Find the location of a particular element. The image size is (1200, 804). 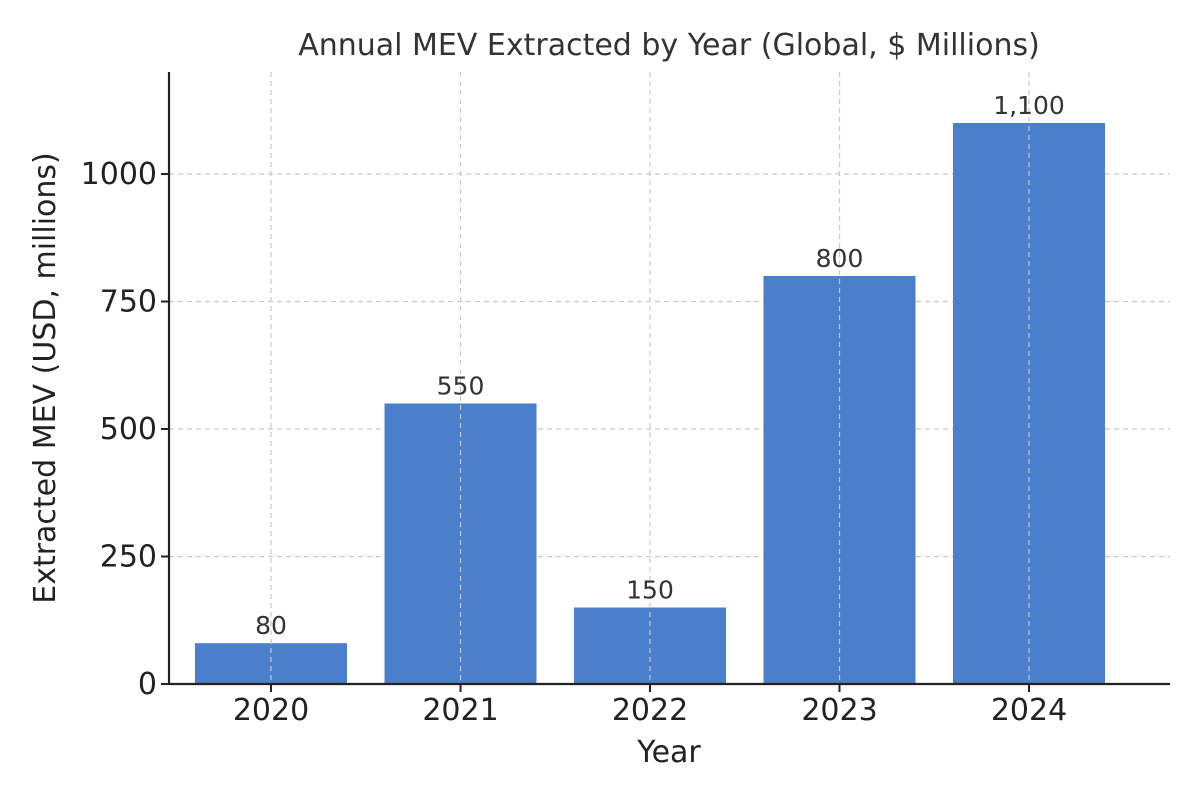

y-tick-label: 1000 is located at coordinates (119, 174).